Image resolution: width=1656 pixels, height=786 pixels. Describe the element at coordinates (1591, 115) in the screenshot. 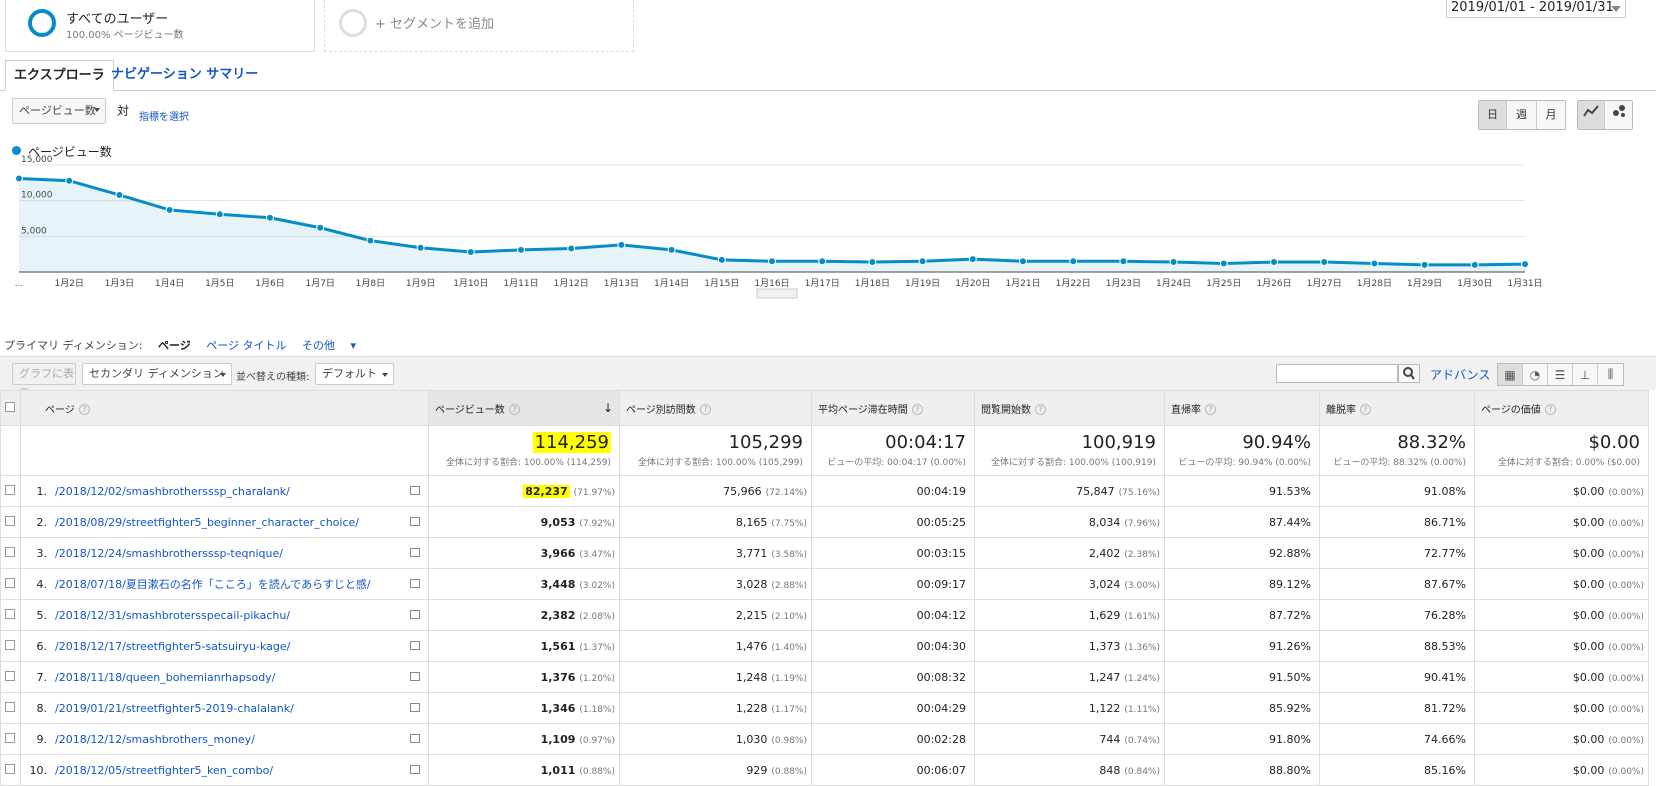

I see `line-chart-icon` at that location.